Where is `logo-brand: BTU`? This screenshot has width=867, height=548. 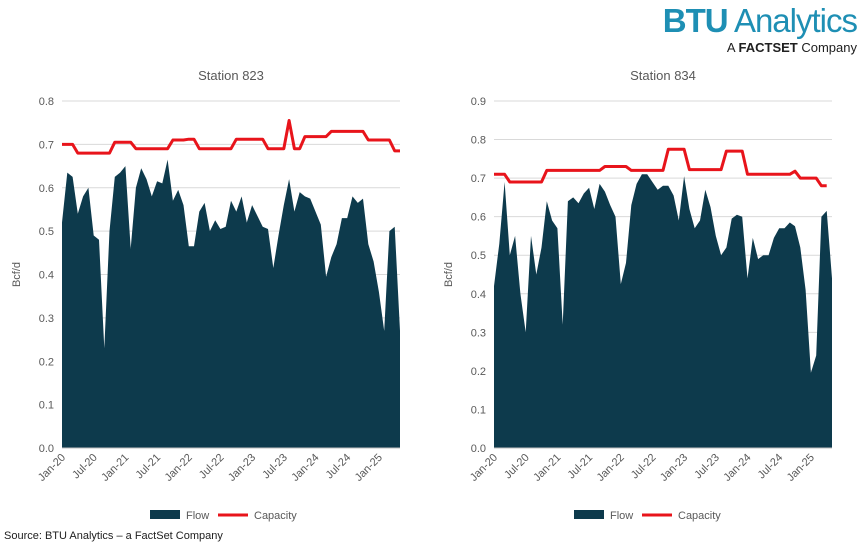 logo-brand: BTU is located at coordinates (695, 20).